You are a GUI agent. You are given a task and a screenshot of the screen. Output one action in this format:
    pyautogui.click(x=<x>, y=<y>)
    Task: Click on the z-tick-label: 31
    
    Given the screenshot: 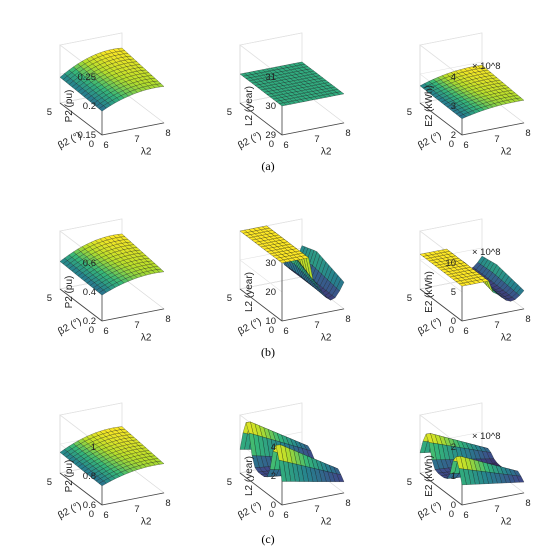 What is the action you would take?
    pyautogui.click(x=270, y=77)
    